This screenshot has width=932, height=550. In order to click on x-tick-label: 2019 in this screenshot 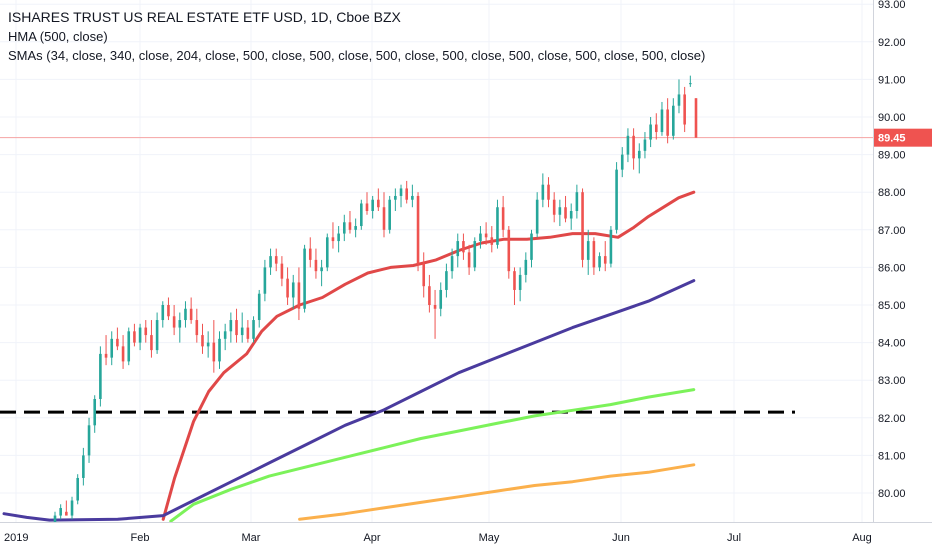, I will do `click(16, 538)`.